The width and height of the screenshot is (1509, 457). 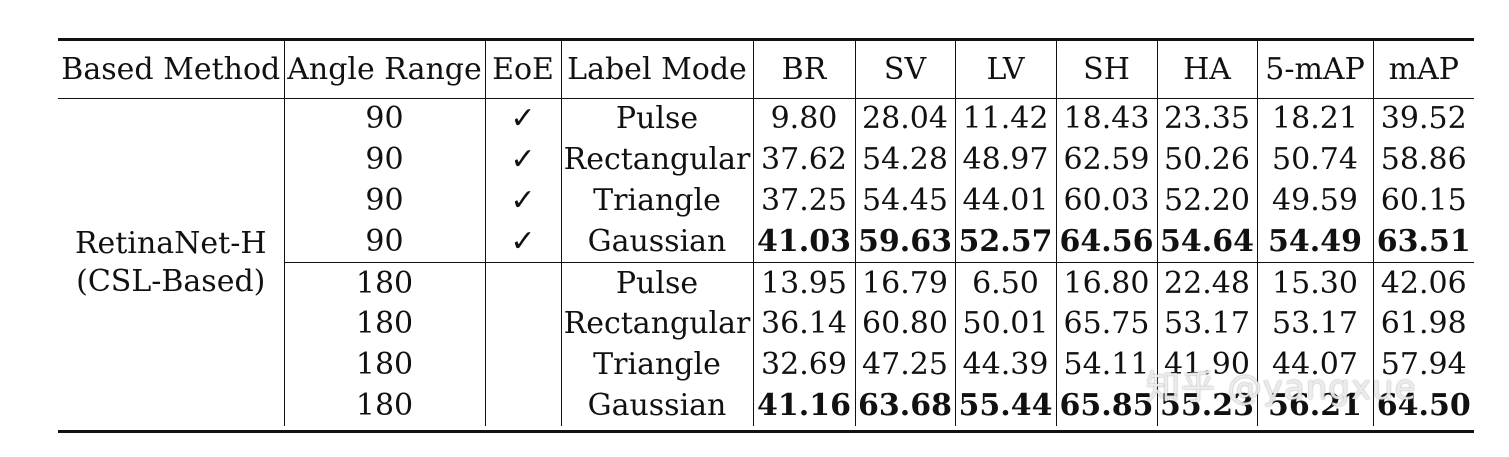 I want to click on sh-value-cell: 60.03, so click(x=1107, y=201).